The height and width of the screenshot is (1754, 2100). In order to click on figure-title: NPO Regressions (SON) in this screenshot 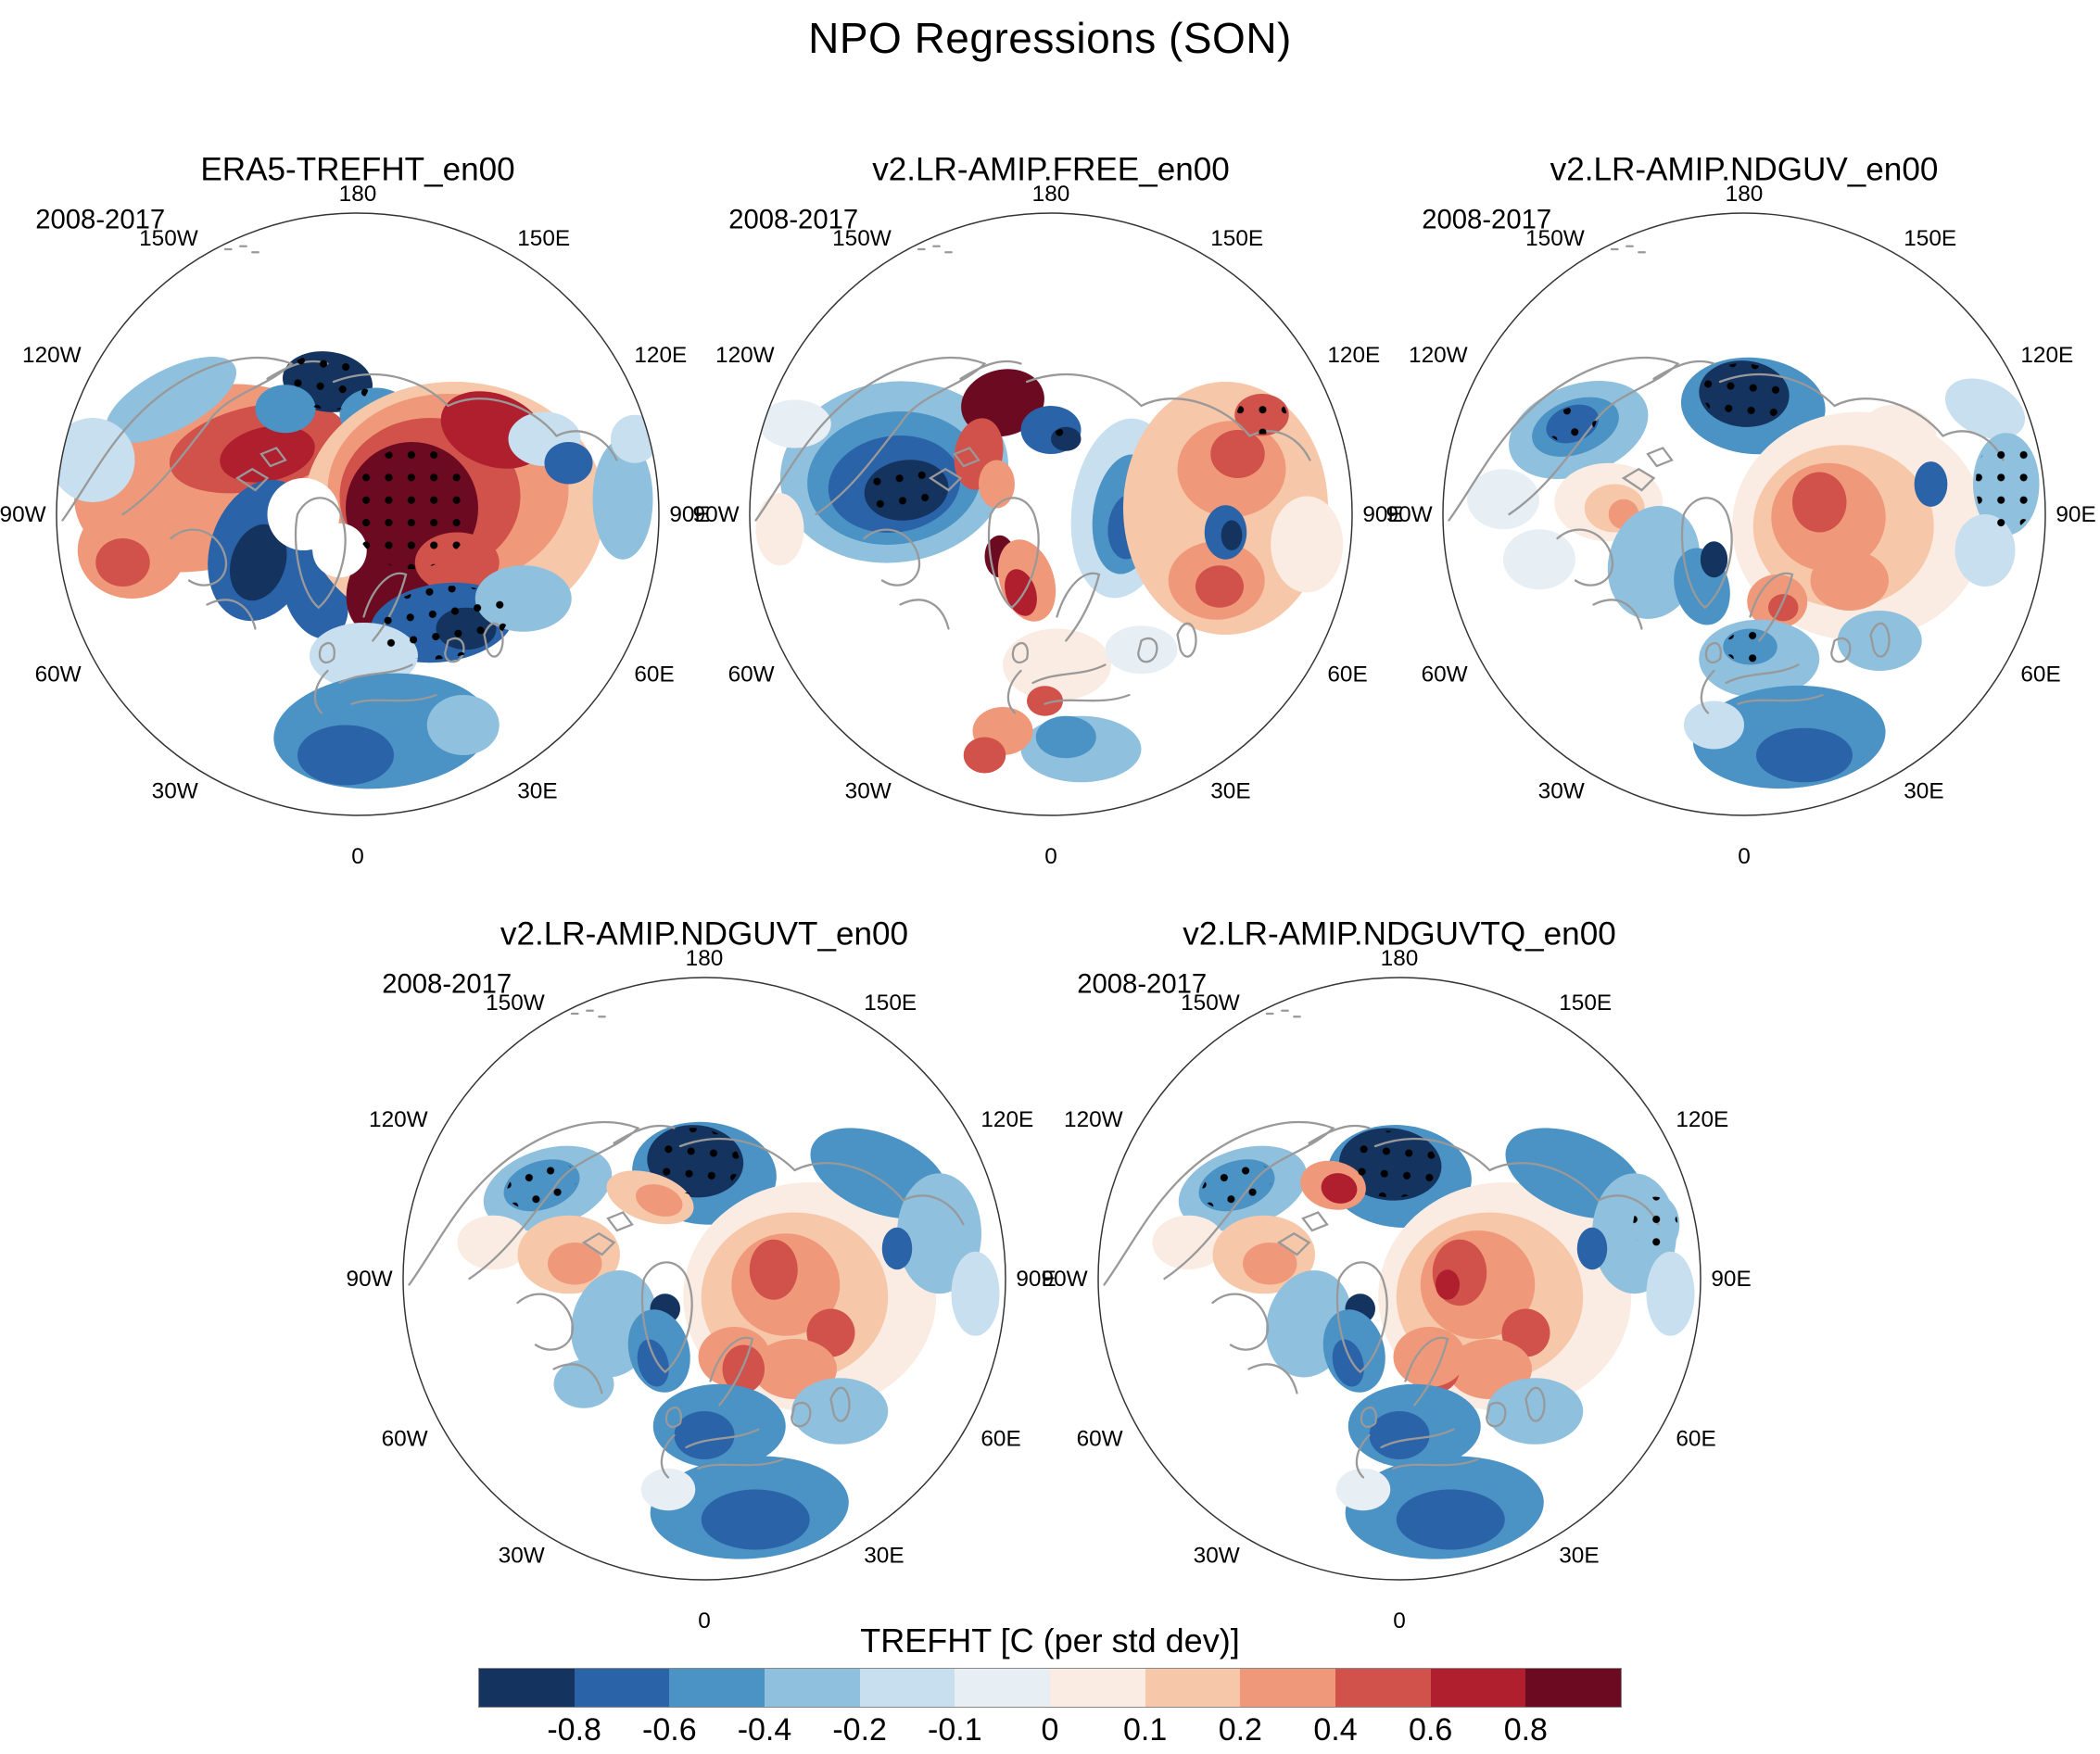, I will do `click(1050, 38)`.